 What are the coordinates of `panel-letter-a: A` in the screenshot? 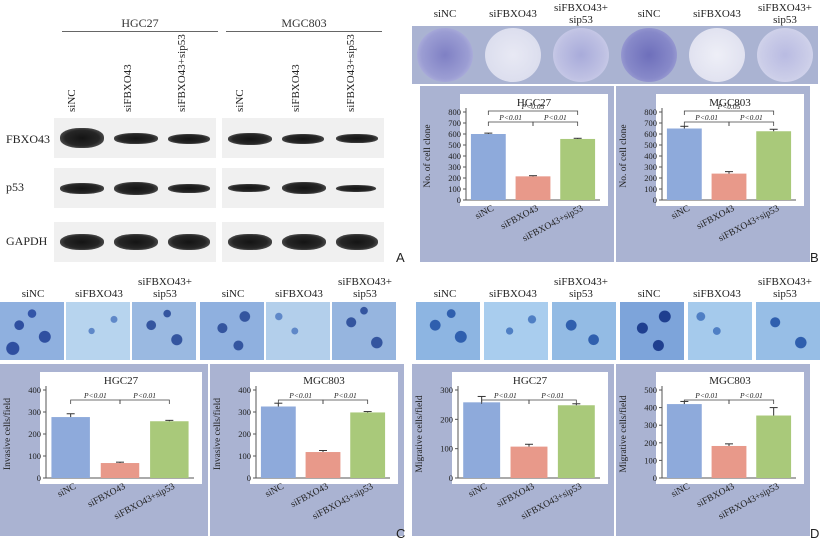 It's located at (400, 257).